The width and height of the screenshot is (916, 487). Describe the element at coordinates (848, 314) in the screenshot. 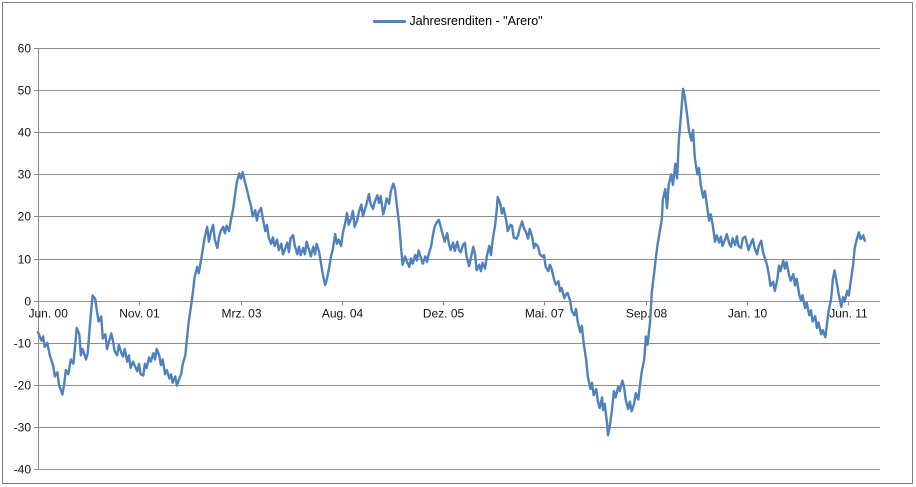

I see `x-tick-label: Jun. 11` at that location.